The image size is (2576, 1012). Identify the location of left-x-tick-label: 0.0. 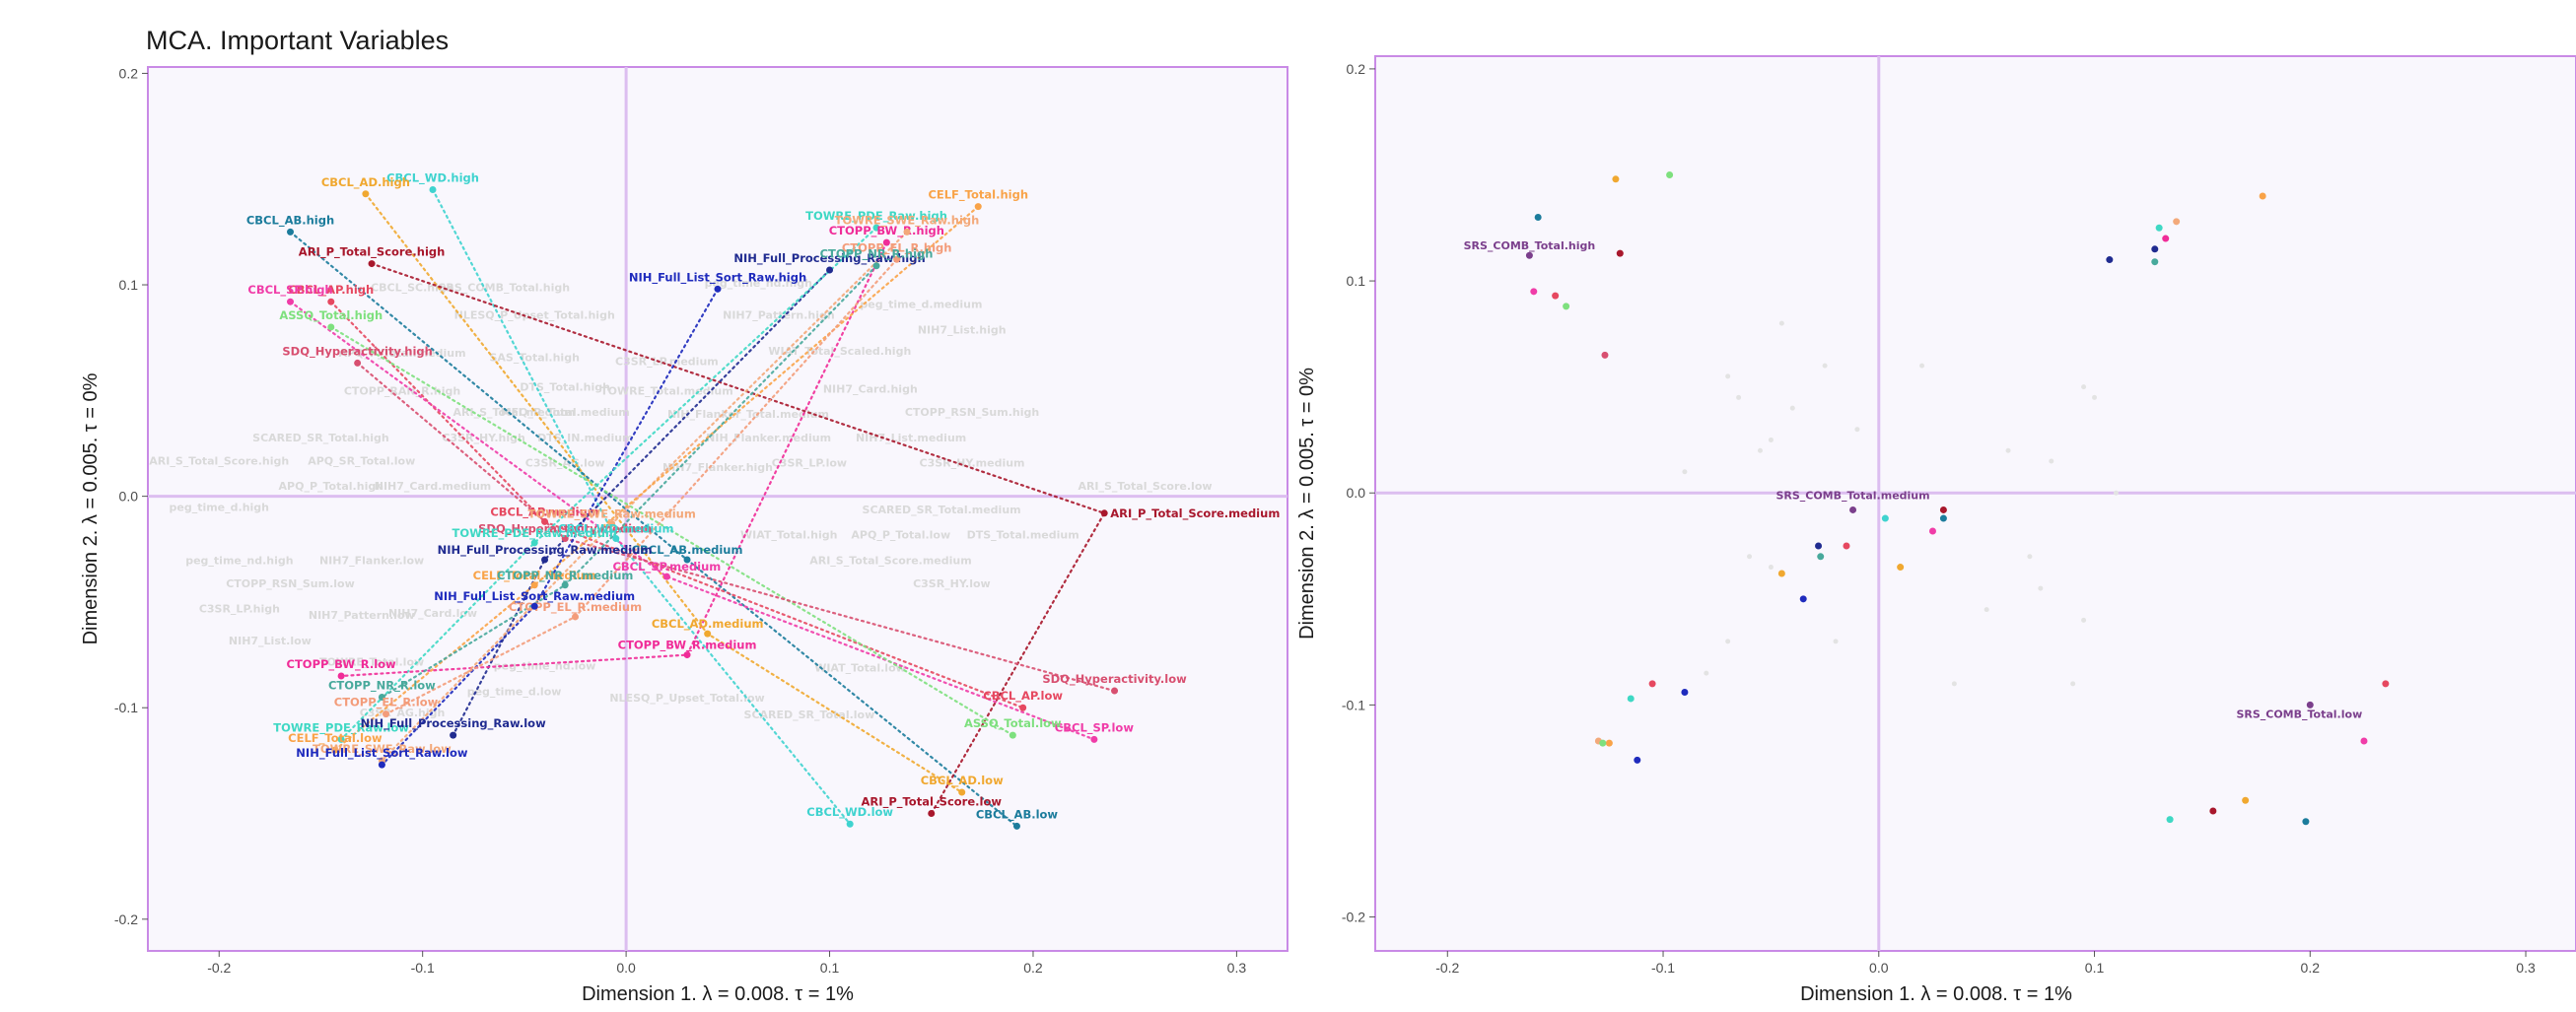
(626, 968).